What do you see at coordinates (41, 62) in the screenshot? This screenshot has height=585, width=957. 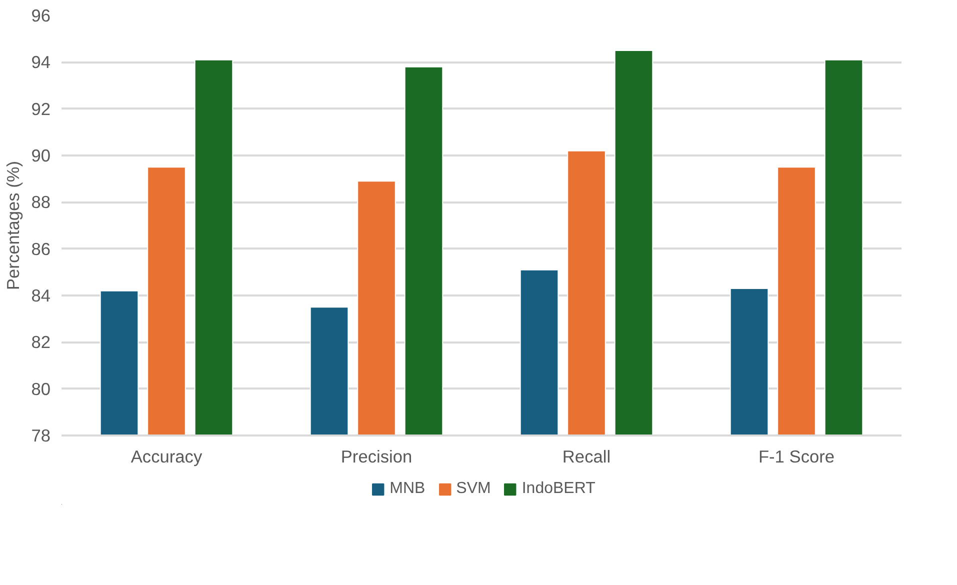 I see `y-tick-label: 94` at bounding box center [41, 62].